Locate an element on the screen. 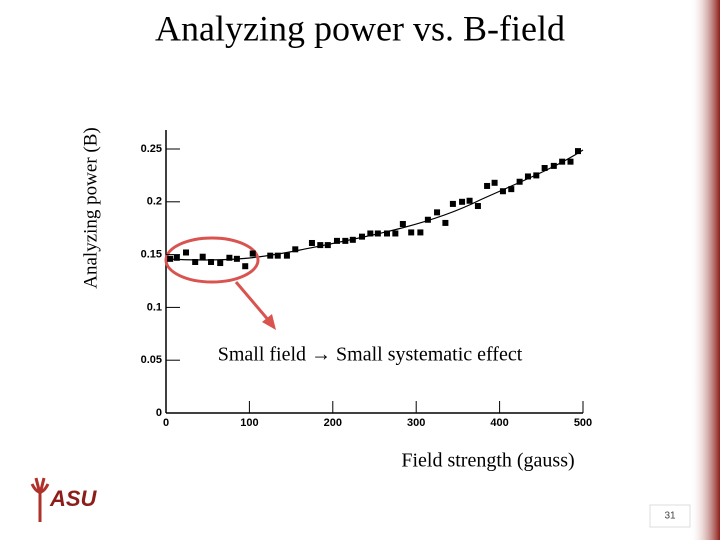 The image size is (720, 540). arrow-head is located at coordinates (269, 322).